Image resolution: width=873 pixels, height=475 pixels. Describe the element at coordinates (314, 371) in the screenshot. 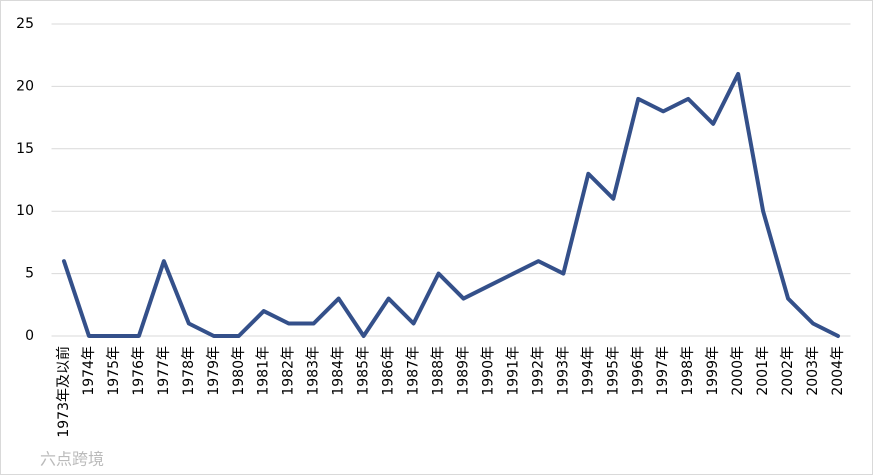

I see `x-tick-label: 1983年` at that location.